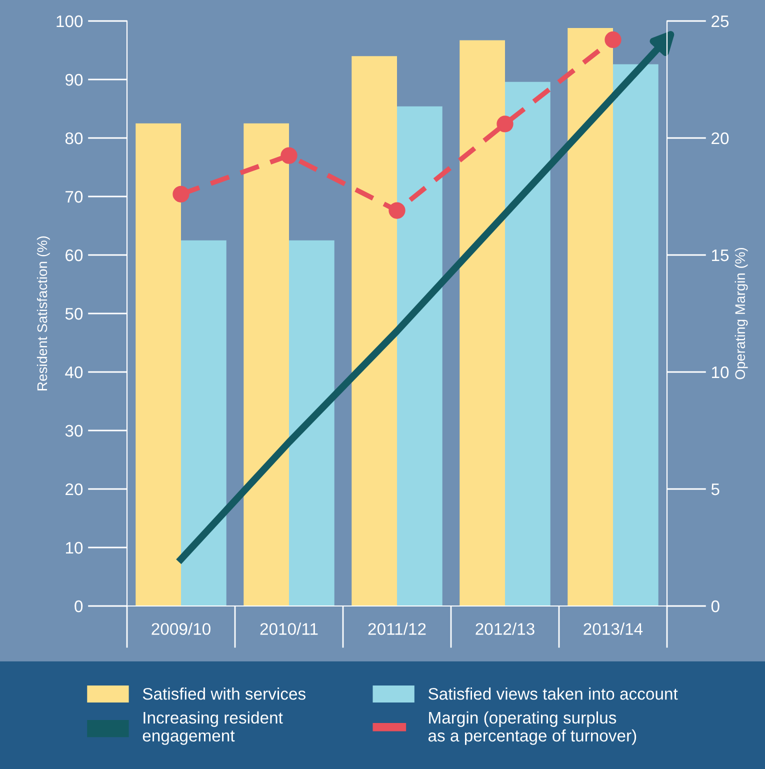  Describe the element at coordinates (532, 728) in the screenshot. I see `legend-label: Margin (operating surplus as a percentage of turnover)` at that location.